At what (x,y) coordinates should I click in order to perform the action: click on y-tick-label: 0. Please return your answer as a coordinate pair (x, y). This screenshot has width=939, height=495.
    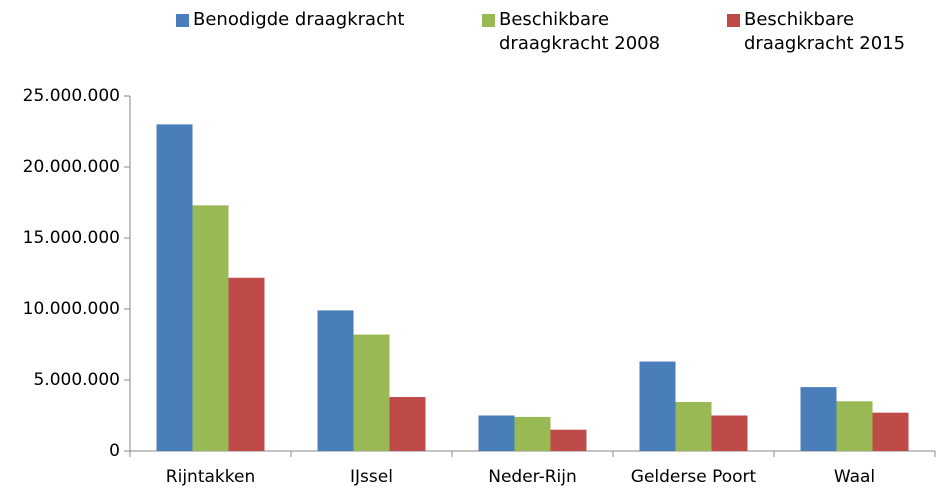
    Looking at the image, I should click on (114, 451).